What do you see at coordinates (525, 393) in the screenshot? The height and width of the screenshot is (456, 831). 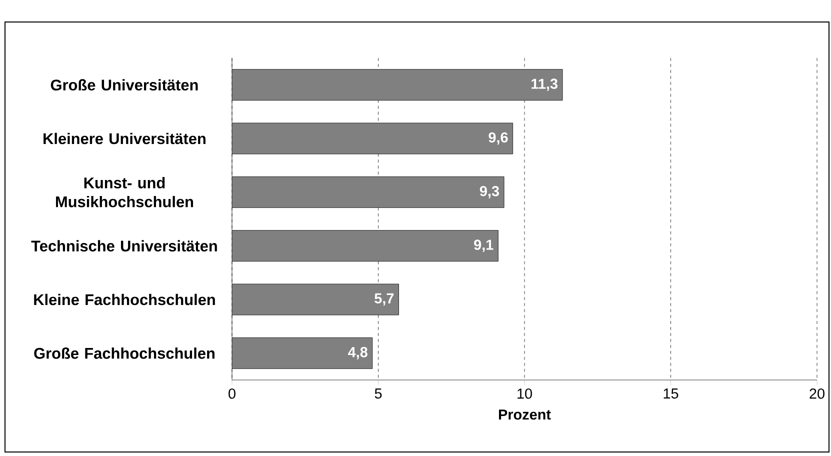 I see `x-tick-label: 10` at bounding box center [525, 393].